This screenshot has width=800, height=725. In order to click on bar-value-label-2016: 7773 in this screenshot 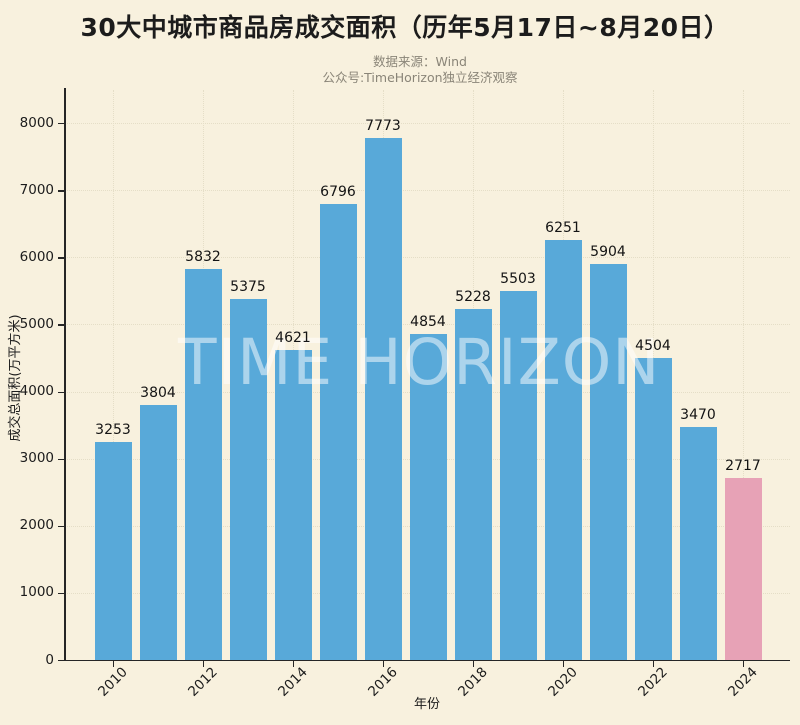, I will do `click(383, 126)`.